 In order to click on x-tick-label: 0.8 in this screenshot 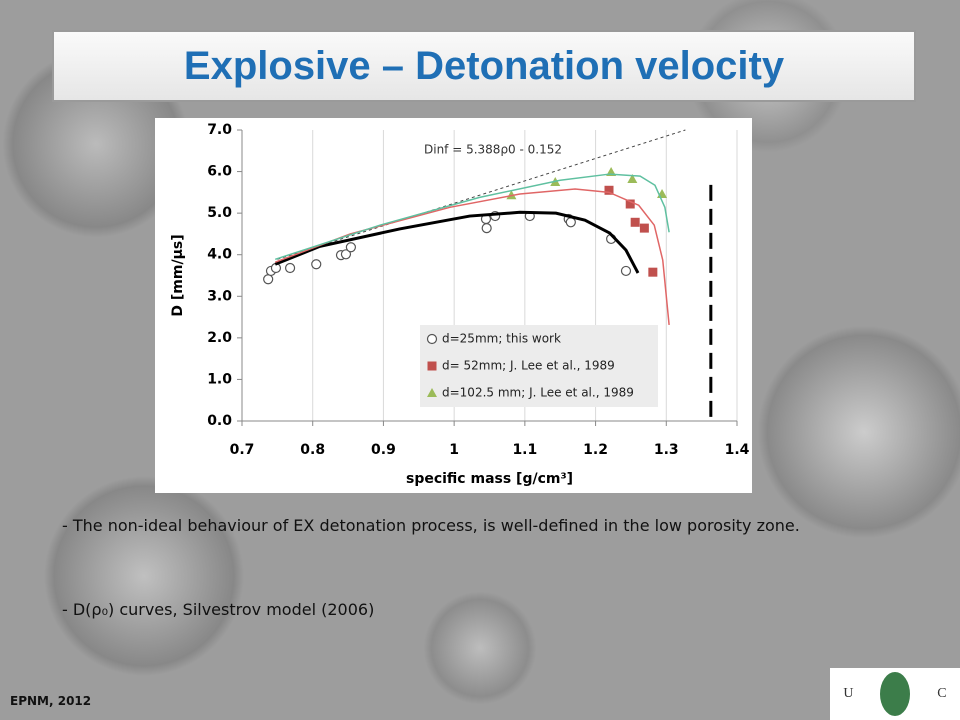, I will do `click(312, 450)`.